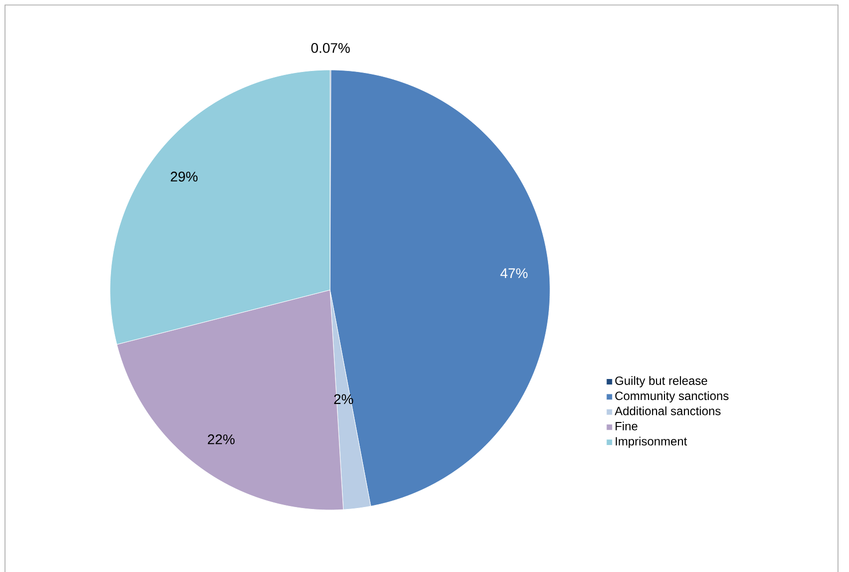 The width and height of the screenshot is (849, 572). I want to click on legend-label: Additional sanctions, so click(667, 411).